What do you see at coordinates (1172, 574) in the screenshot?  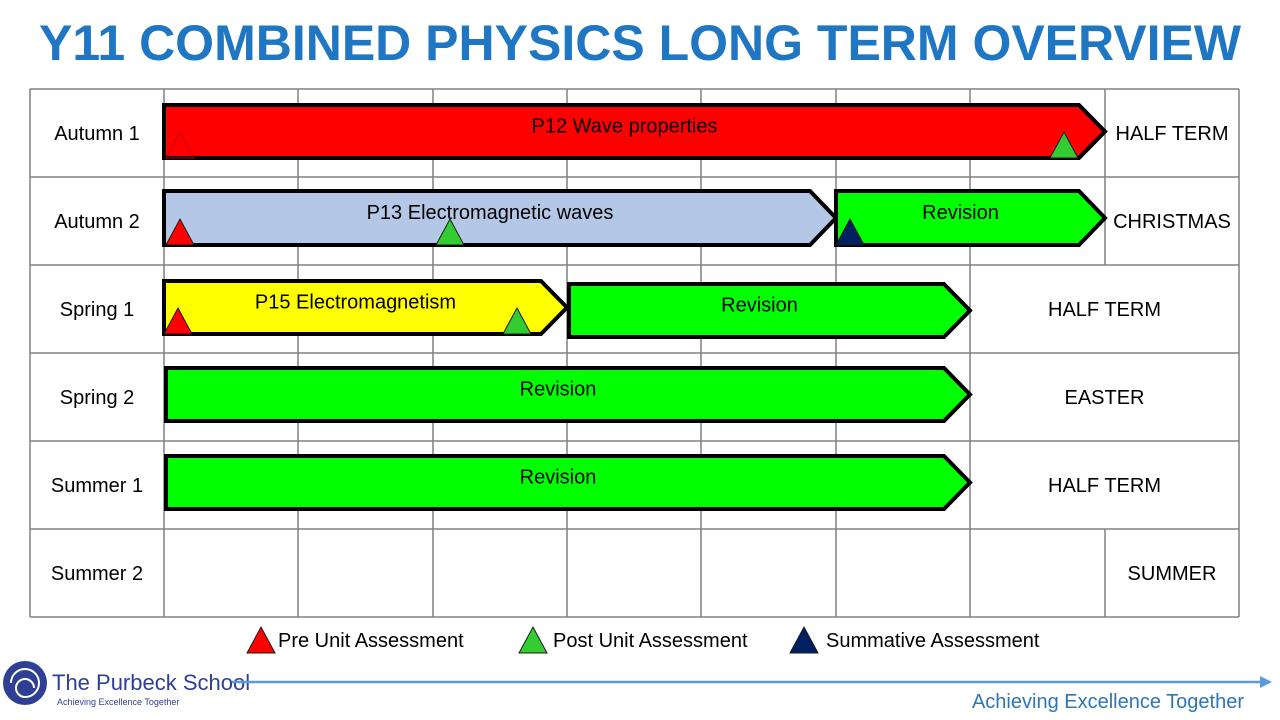 I see `holiday-label: SUMMER` at bounding box center [1172, 574].